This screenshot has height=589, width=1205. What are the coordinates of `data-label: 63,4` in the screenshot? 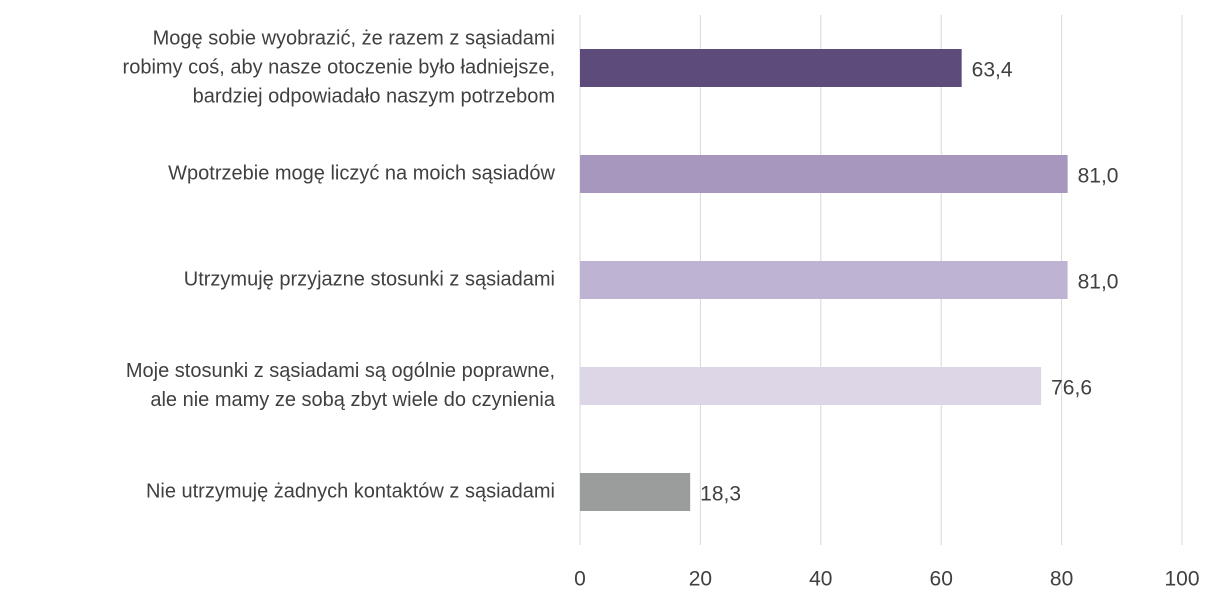 It's located at (992, 70).